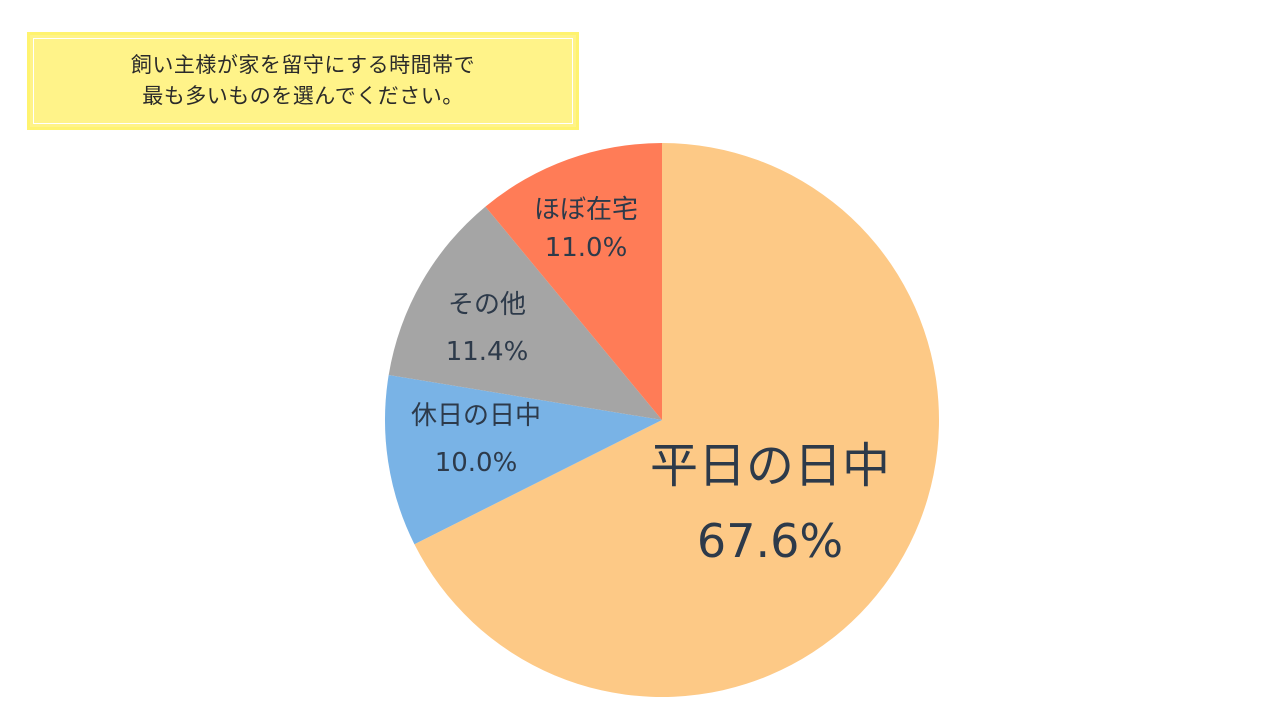 Image resolution: width=1280 pixels, height=720 pixels. I want to click on slice-value-label: 11.4%, so click(487, 352).